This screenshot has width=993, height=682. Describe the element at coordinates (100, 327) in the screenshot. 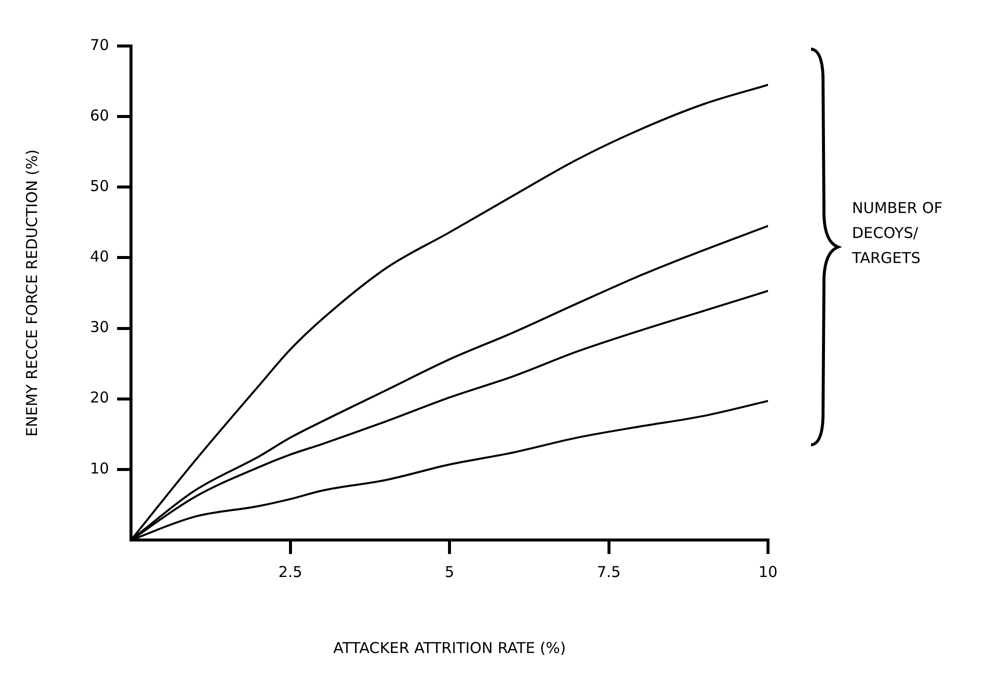

I see `y-tick-label: 30` at that location.